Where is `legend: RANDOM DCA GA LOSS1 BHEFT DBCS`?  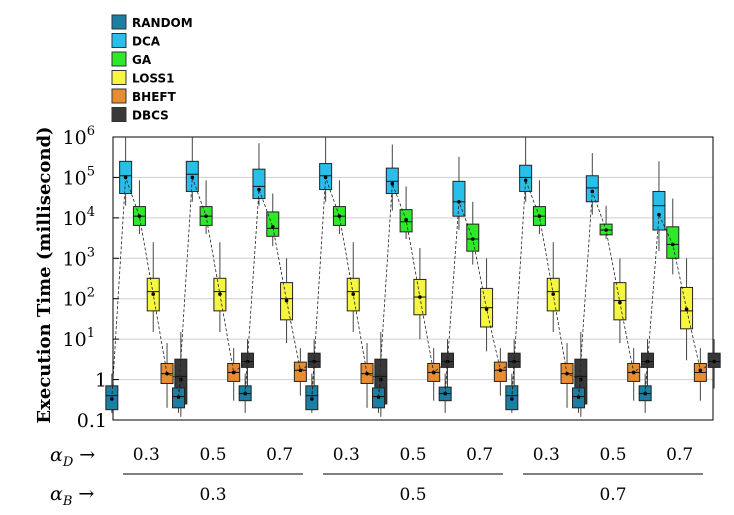
legend: RANDOM DCA GA LOSS1 BHEFT DBCS is located at coordinates (152, 68).